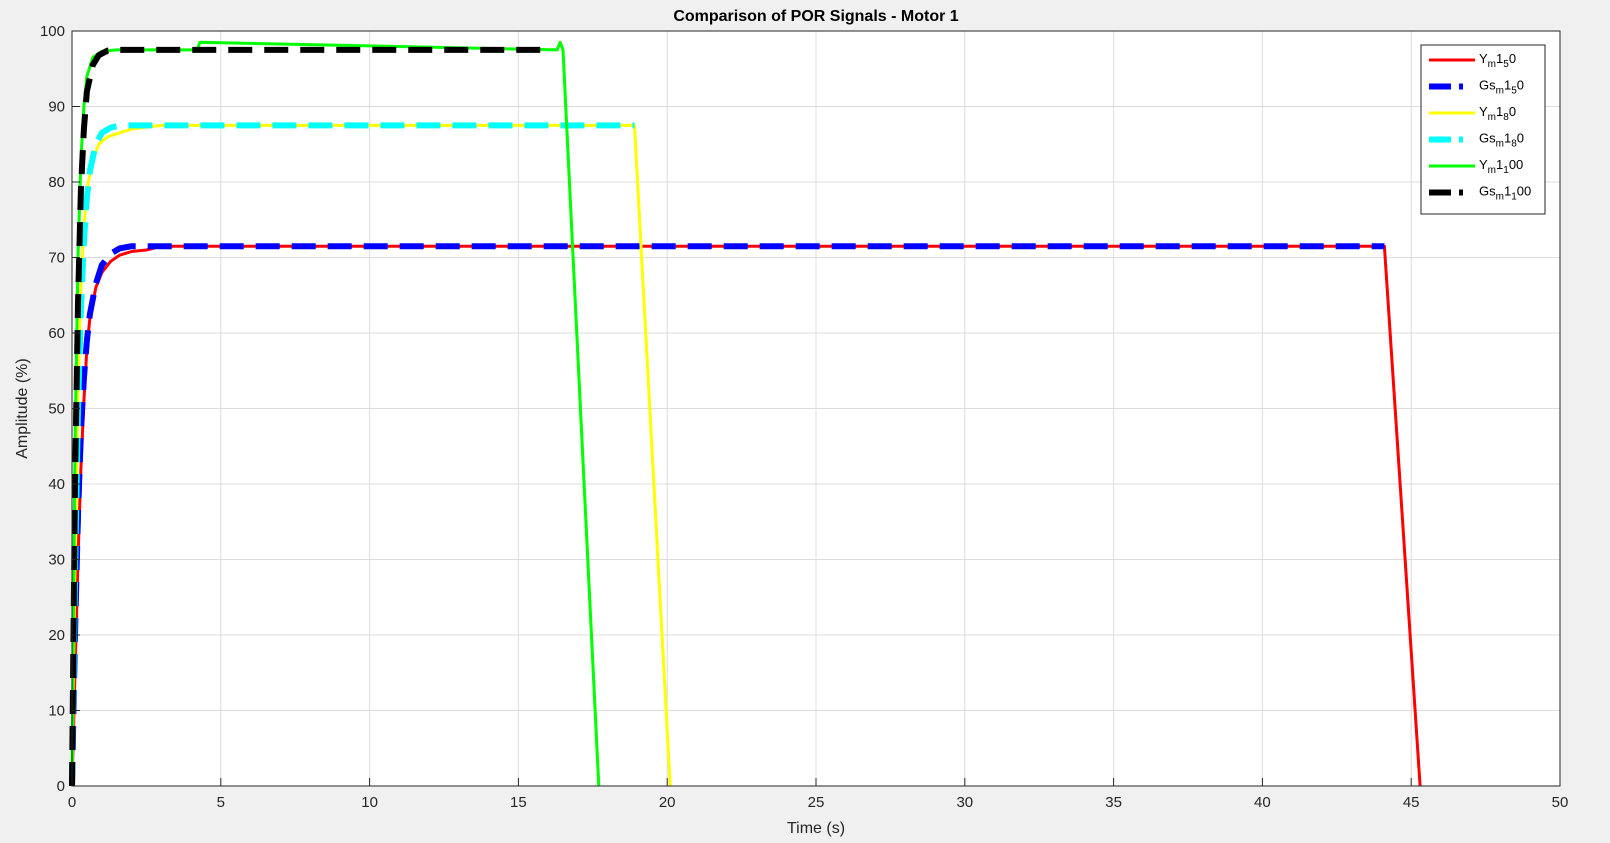 The width and height of the screenshot is (1610, 843). I want to click on y-tick-label: 10, so click(56, 711).